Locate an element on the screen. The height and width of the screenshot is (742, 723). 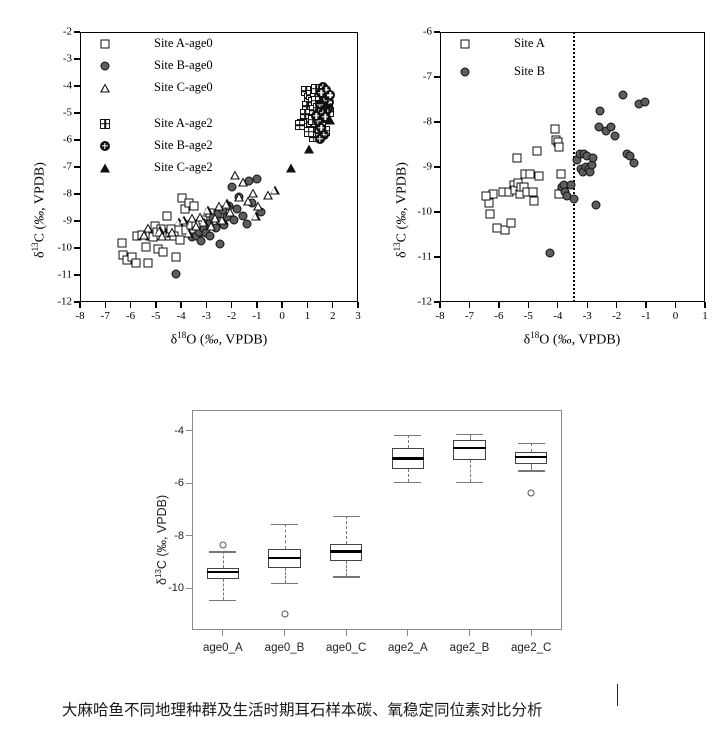
marker-triangle-filled is located at coordinates (105, 167).